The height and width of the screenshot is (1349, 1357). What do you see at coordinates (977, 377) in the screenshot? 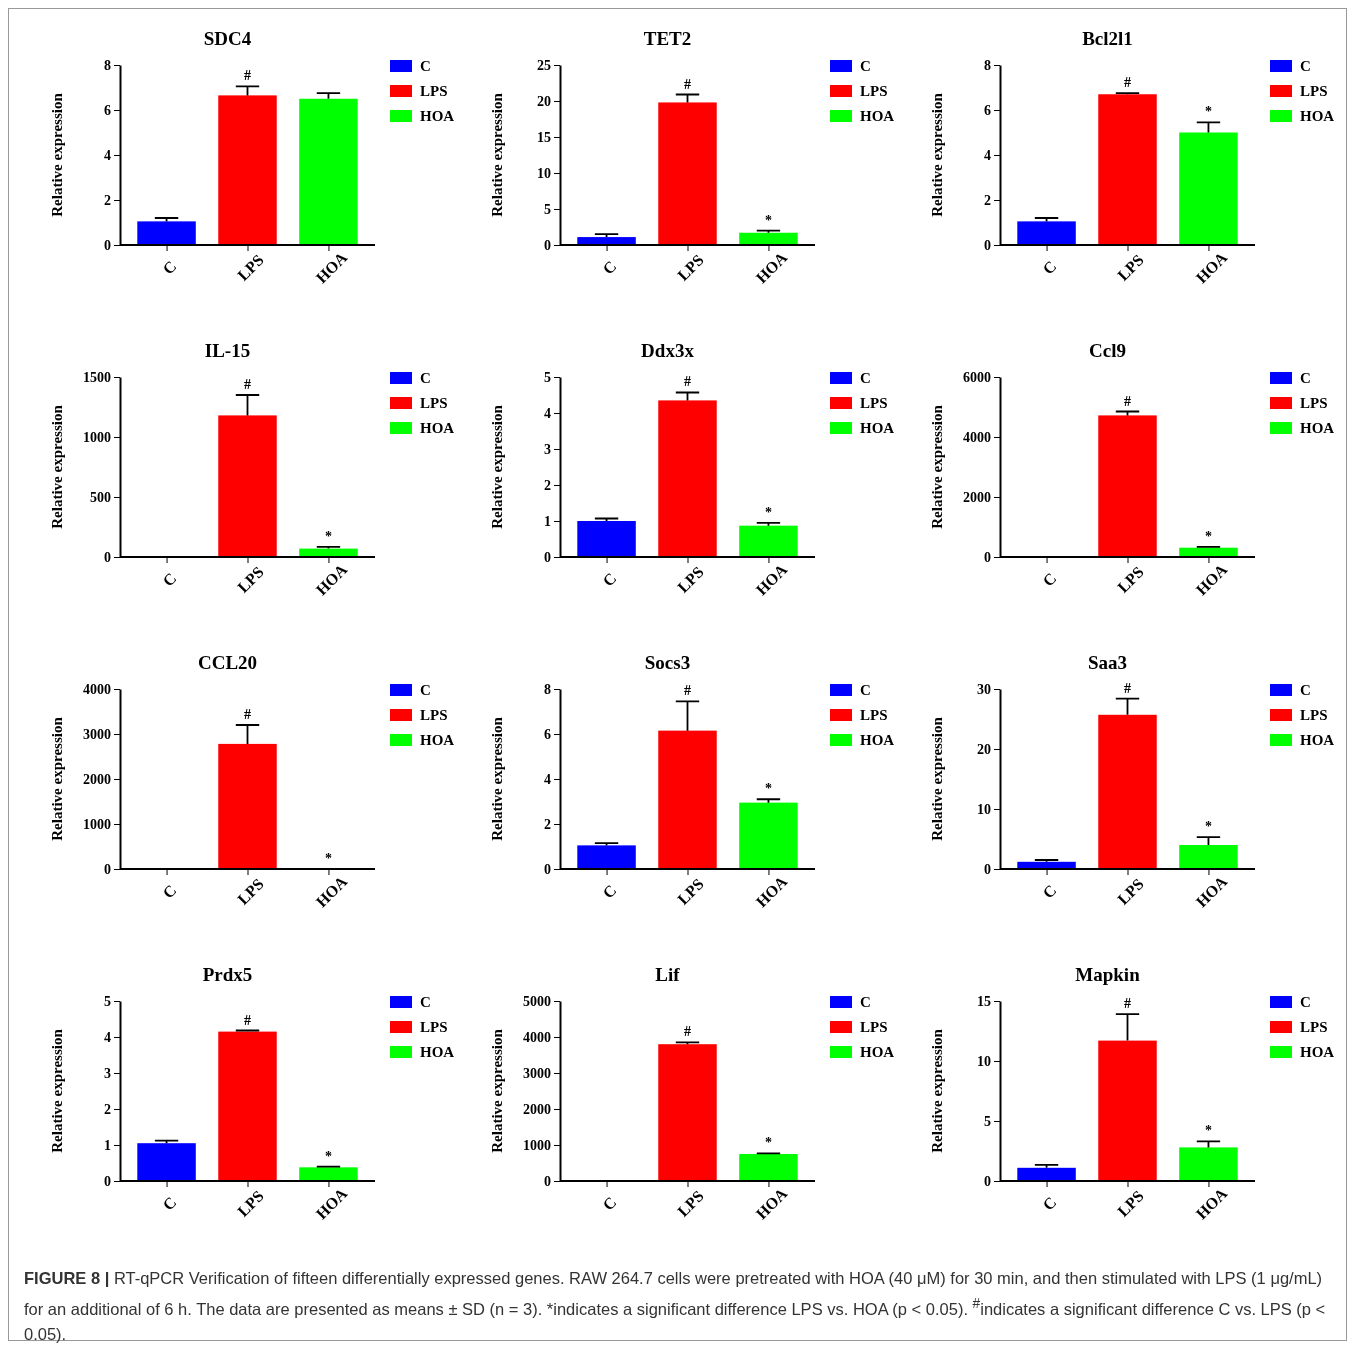
I see `y-tick-label: 6000` at bounding box center [977, 377].